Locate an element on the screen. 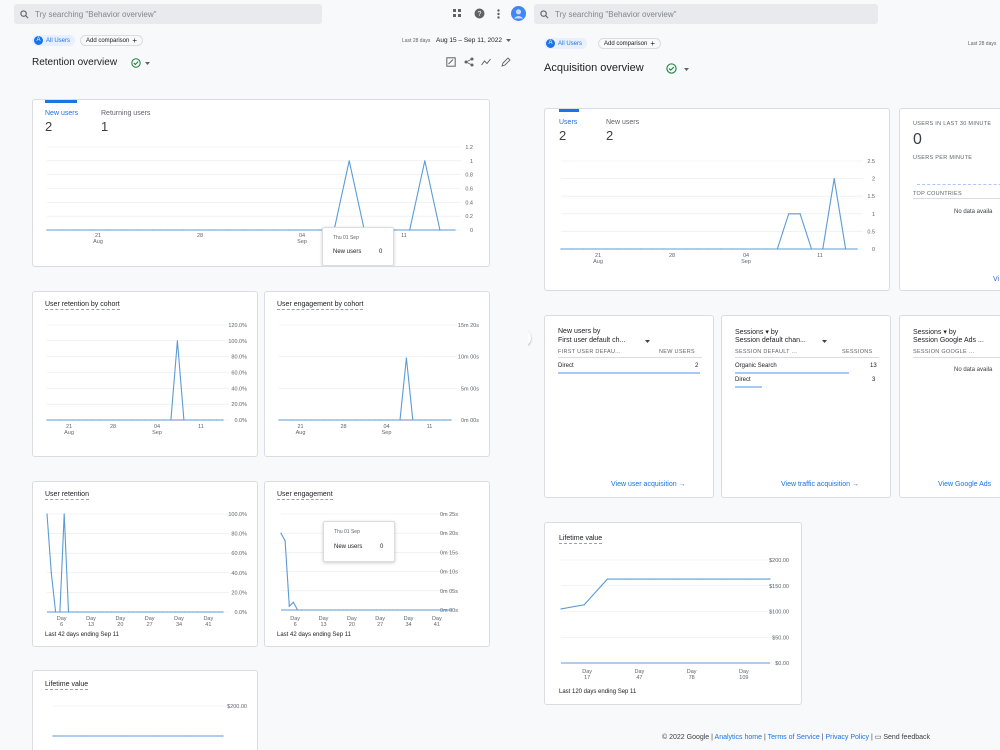 Image resolution: width=1000 pixels, height=750 pixels. apps-grid-icon is located at coordinates (457, 13).